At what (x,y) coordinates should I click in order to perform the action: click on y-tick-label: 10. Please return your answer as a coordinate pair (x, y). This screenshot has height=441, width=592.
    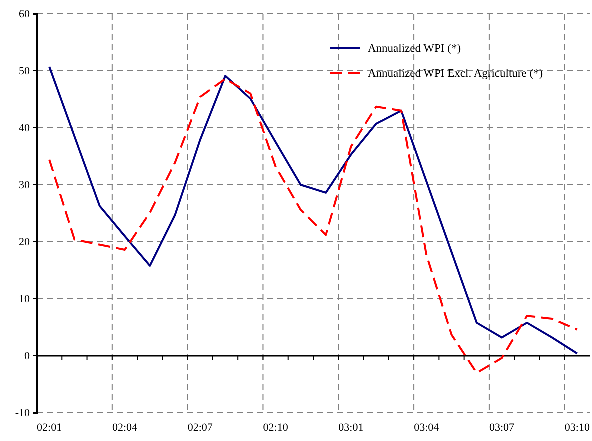
    Looking at the image, I should click on (24, 300).